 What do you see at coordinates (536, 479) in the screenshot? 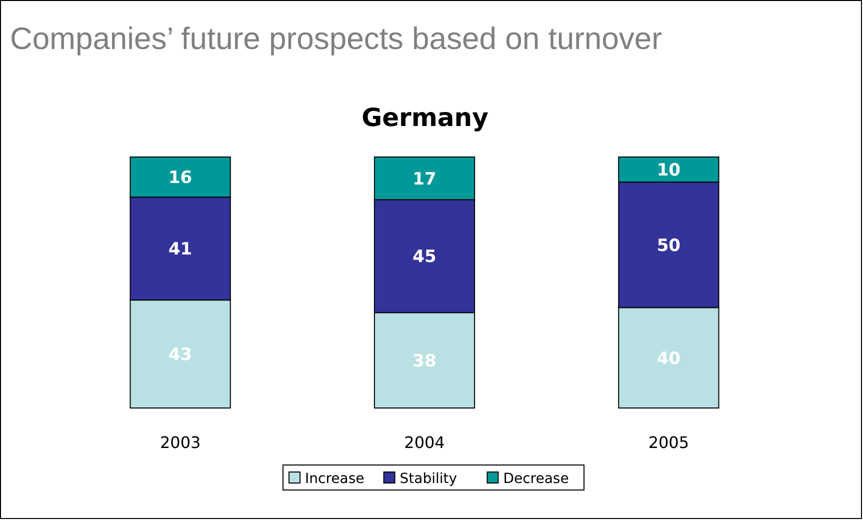
I see `legend-label: Decrease` at bounding box center [536, 479].